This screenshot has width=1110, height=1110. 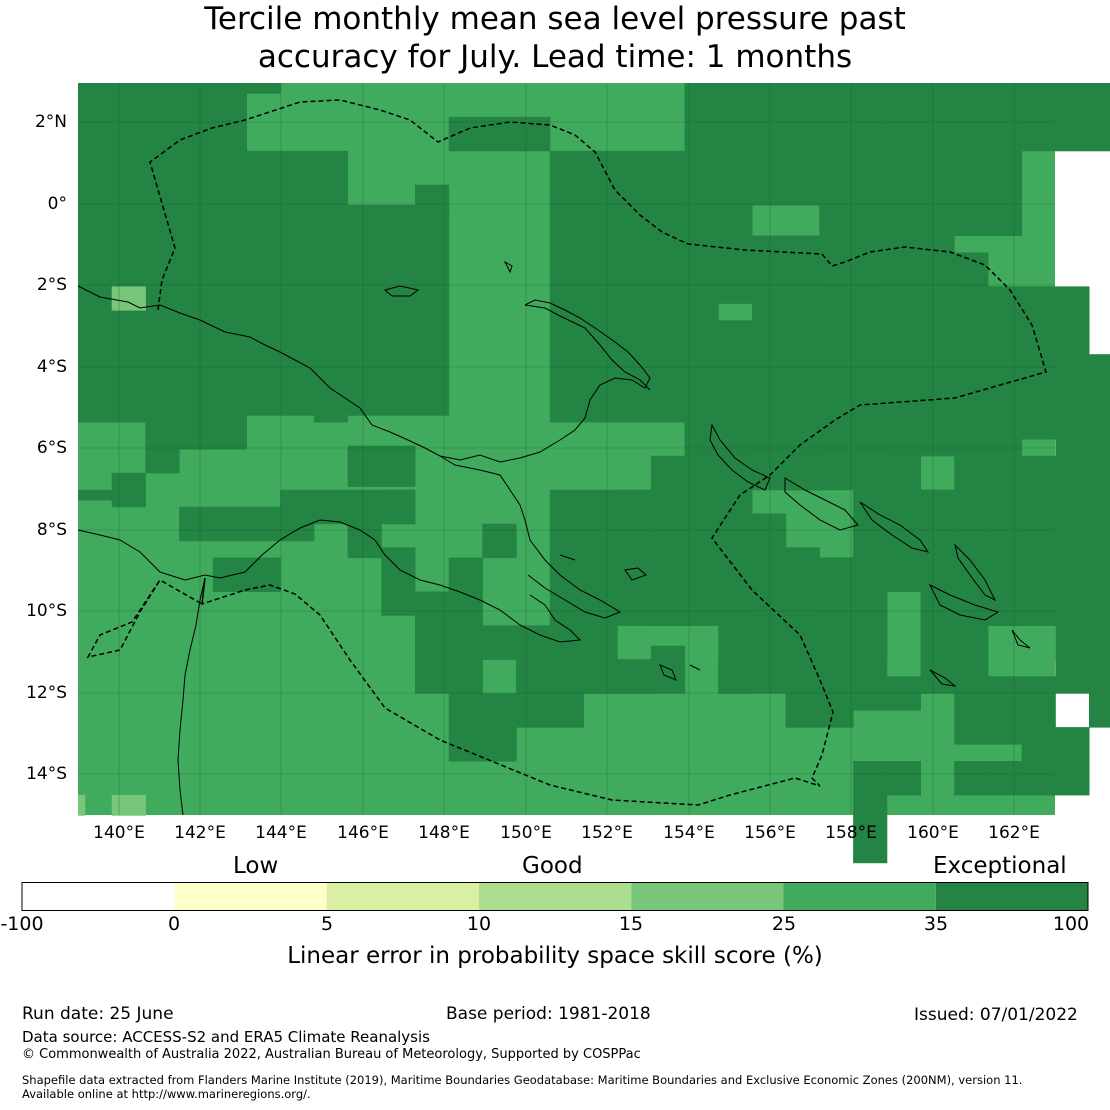 What do you see at coordinates (51, 448) in the screenshot?
I see `lat-tick-label: 6°S` at bounding box center [51, 448].